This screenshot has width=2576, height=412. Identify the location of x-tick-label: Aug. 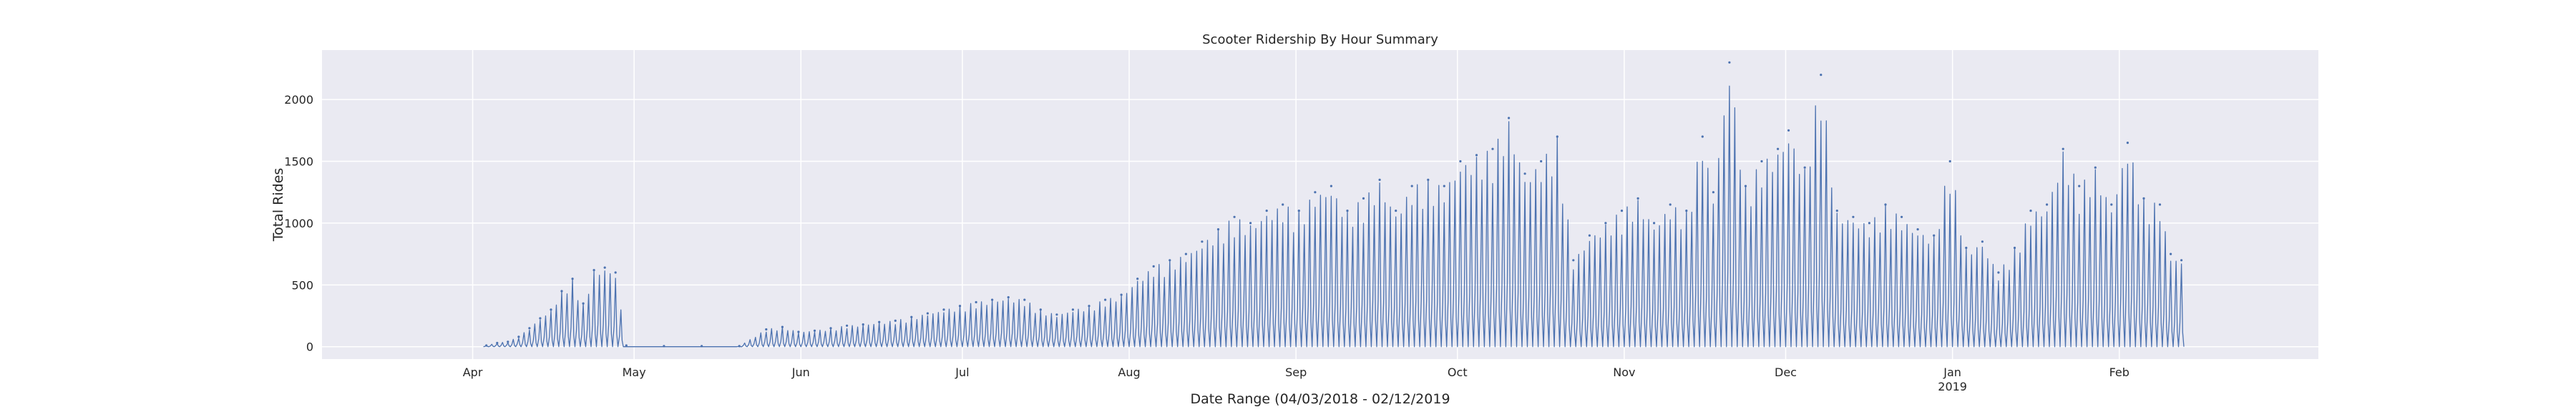
(1129, 372).